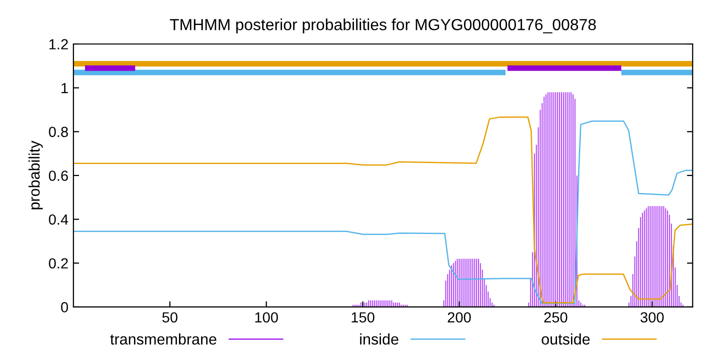 Image resolution: width=720 pixels, height=352 pixels. I want to click on legend-label: transmembrane, so click(163, 339).